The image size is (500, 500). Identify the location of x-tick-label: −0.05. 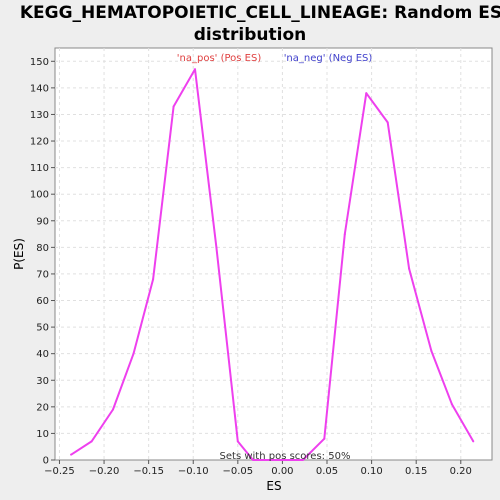
(237, 471).